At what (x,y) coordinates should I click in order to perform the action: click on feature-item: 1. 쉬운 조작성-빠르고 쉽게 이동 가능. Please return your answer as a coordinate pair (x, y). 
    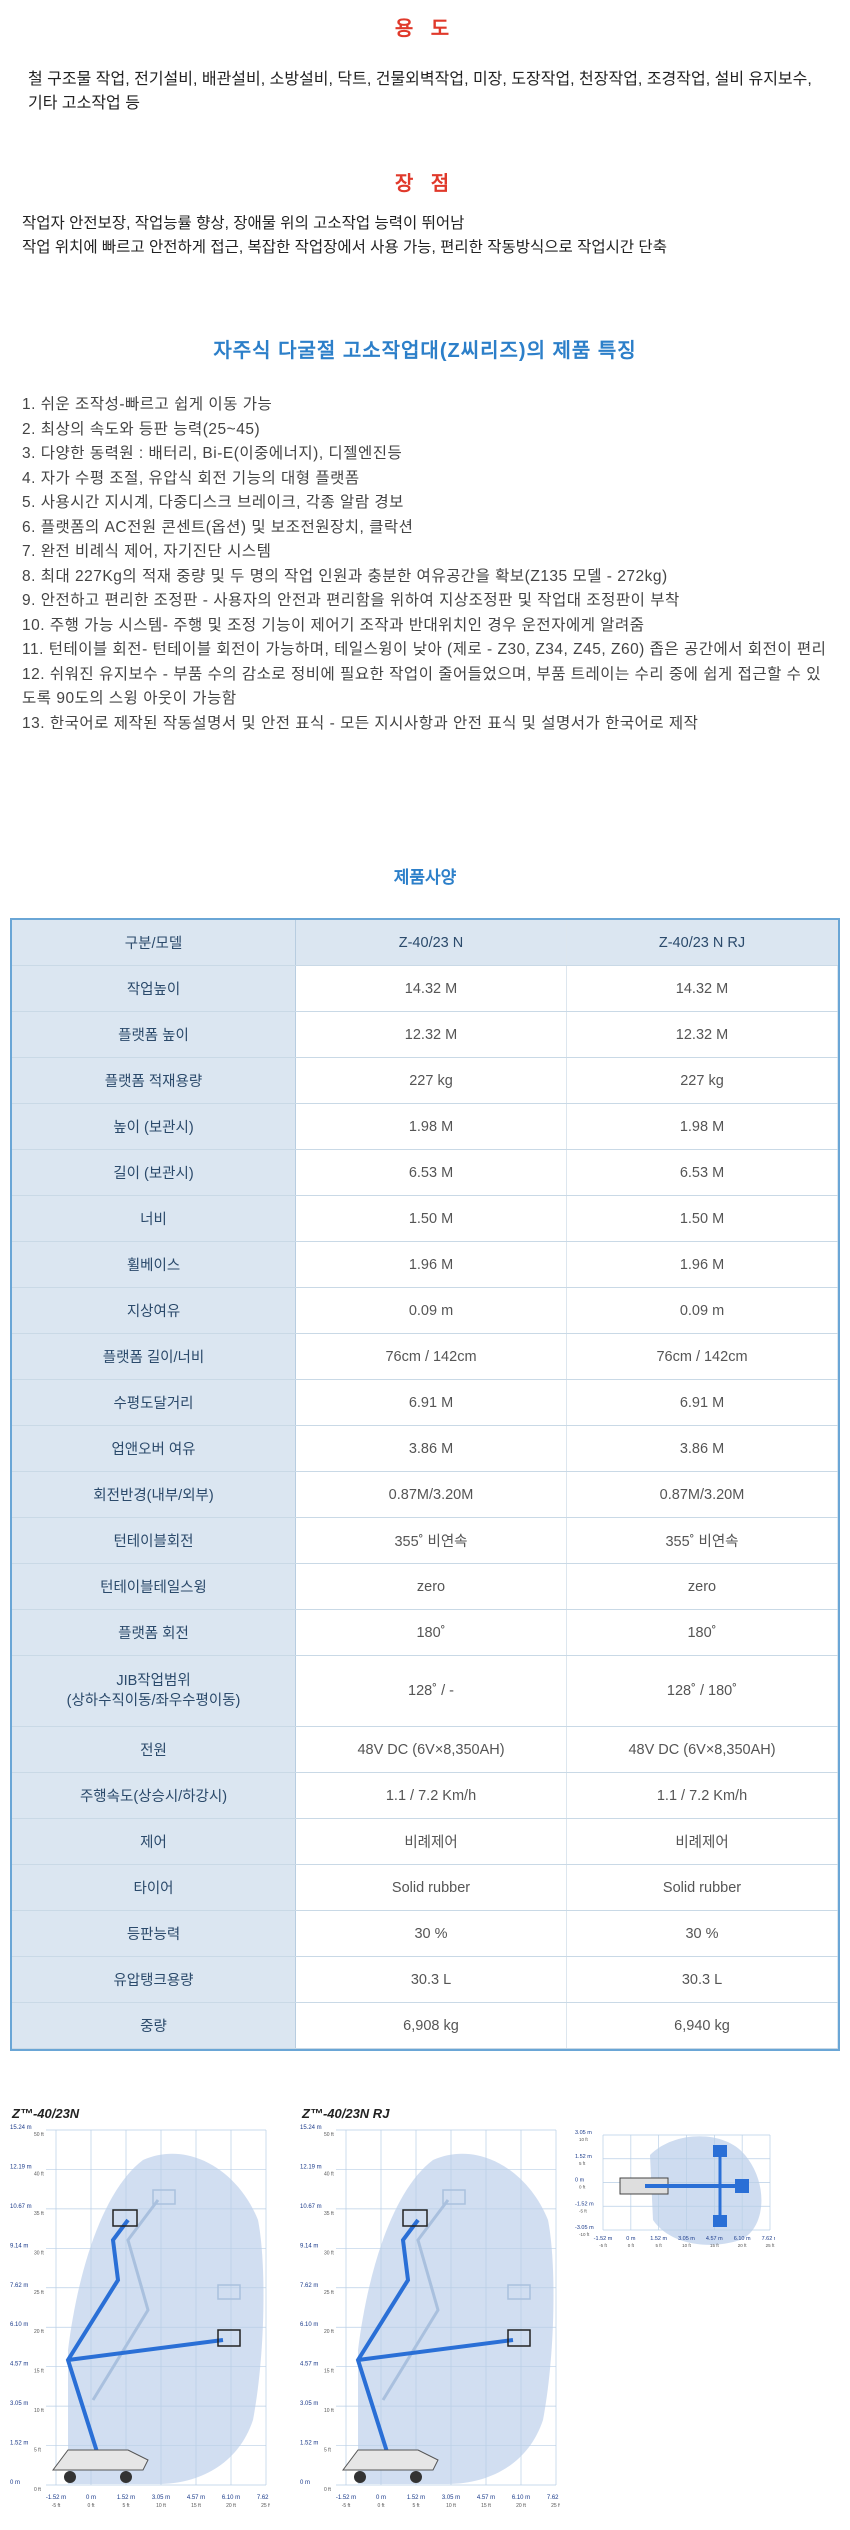
    Looking at the image, I should click on (147, 404).